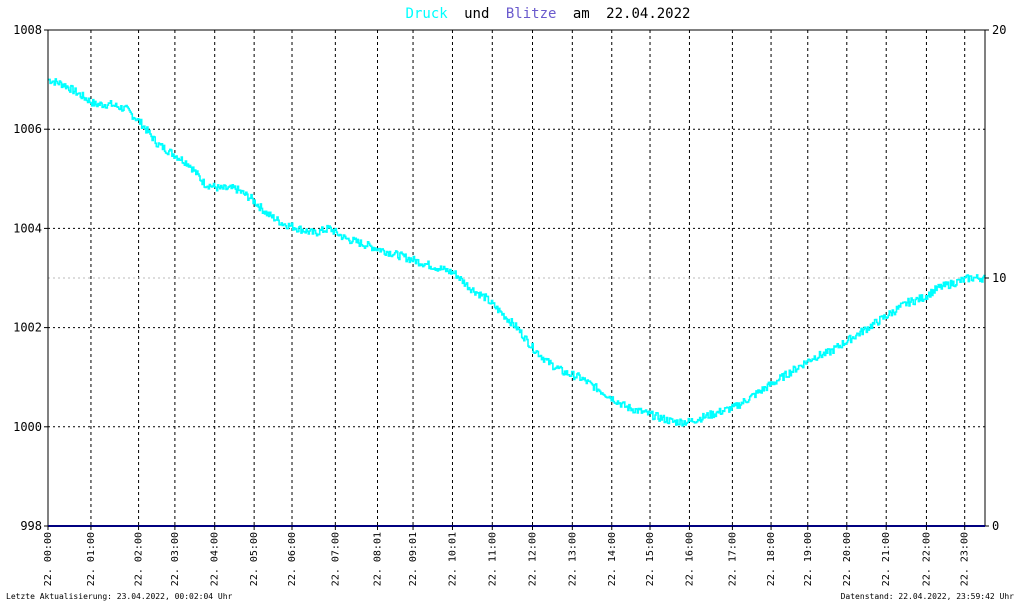 Image resolution: width=1020 pixels, height=606 pixels. I want to click on x-tick-label: 22. 20:00, so click(847, 559).